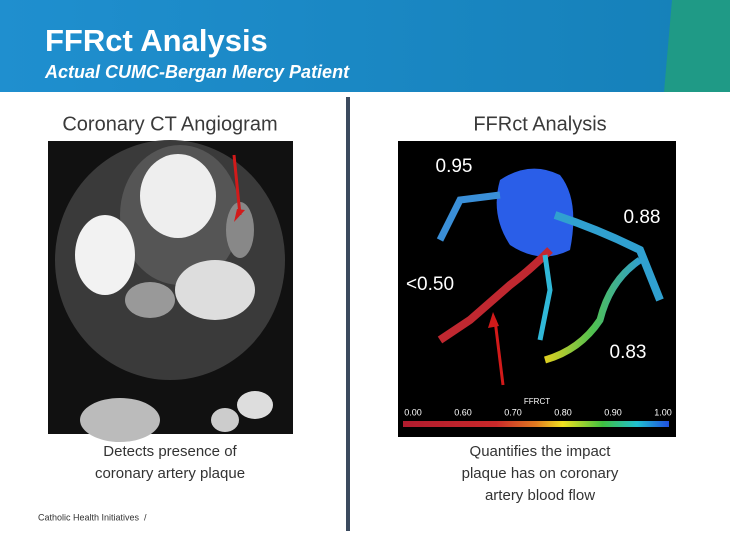 The height and width of the screenshot is (549, 730). I want to click on colorbar-title: FFRCT, so click(537, 401).